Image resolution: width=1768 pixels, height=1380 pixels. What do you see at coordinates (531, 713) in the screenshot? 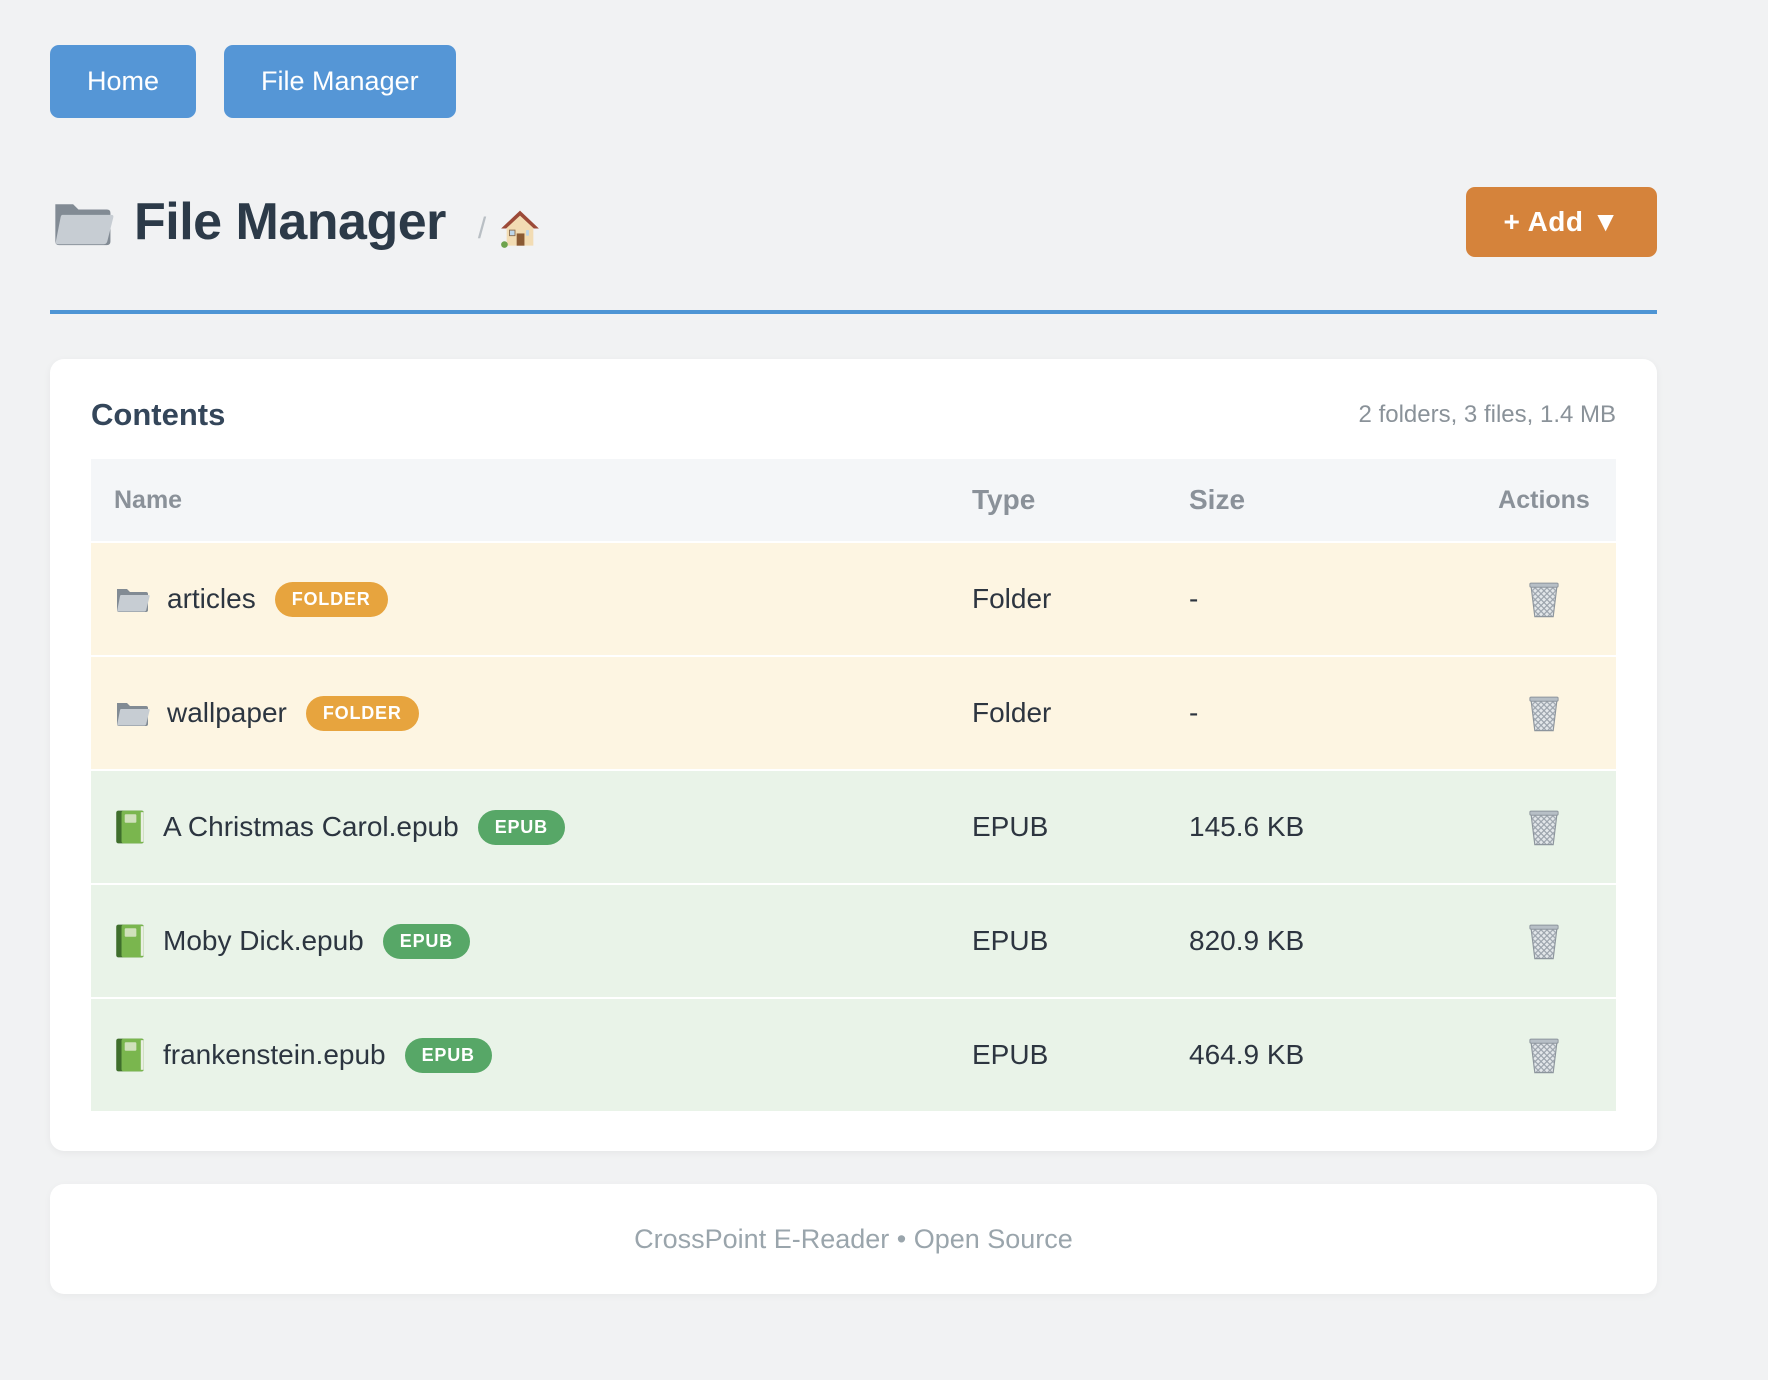
I see `name-cell: wallpaper FOLDER` at bounding box center [531, 713].